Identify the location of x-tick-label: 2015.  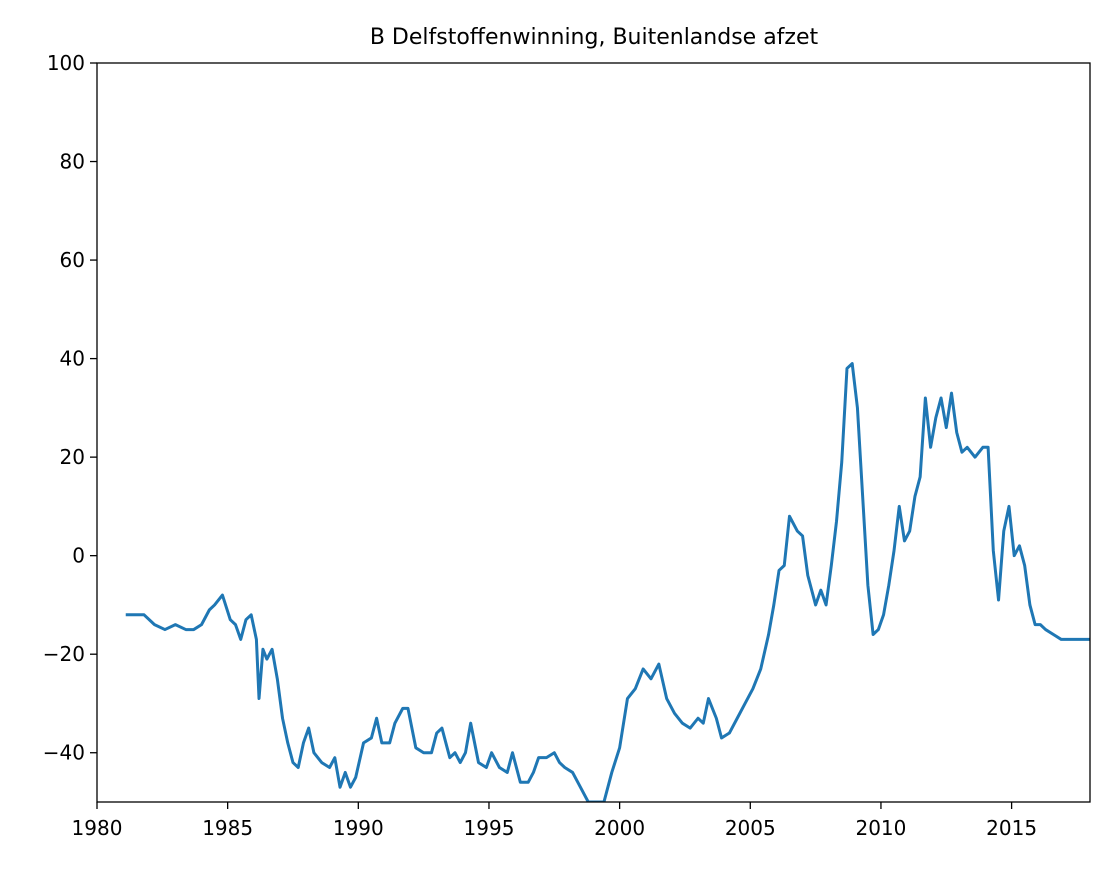
(1011, 828).